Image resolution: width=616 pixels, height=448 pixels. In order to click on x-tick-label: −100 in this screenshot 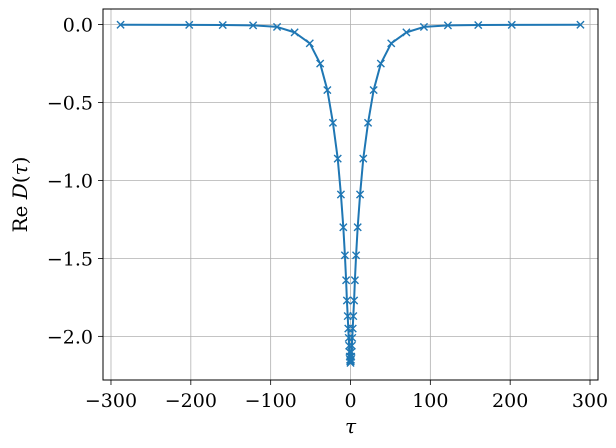, I will do `click(271, 401)`.